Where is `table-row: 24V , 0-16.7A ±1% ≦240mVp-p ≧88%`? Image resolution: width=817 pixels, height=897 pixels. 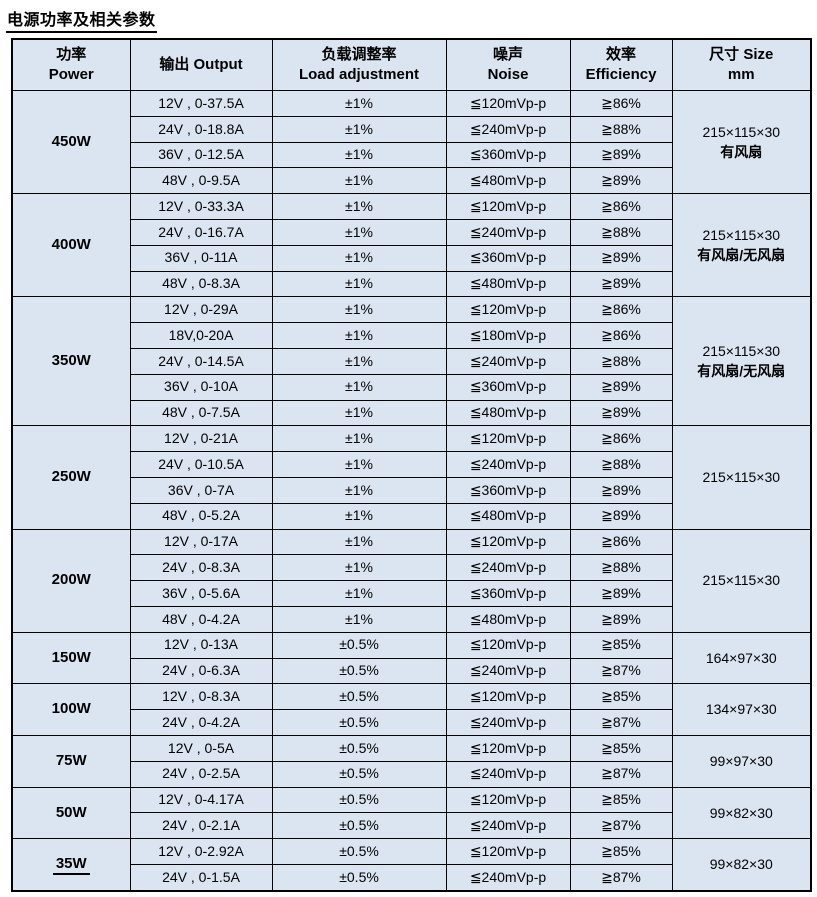
table-row: 24V , 0-16.7A ±1% ≦240mVp-p ≧88% is located at coordinates (411, 232).